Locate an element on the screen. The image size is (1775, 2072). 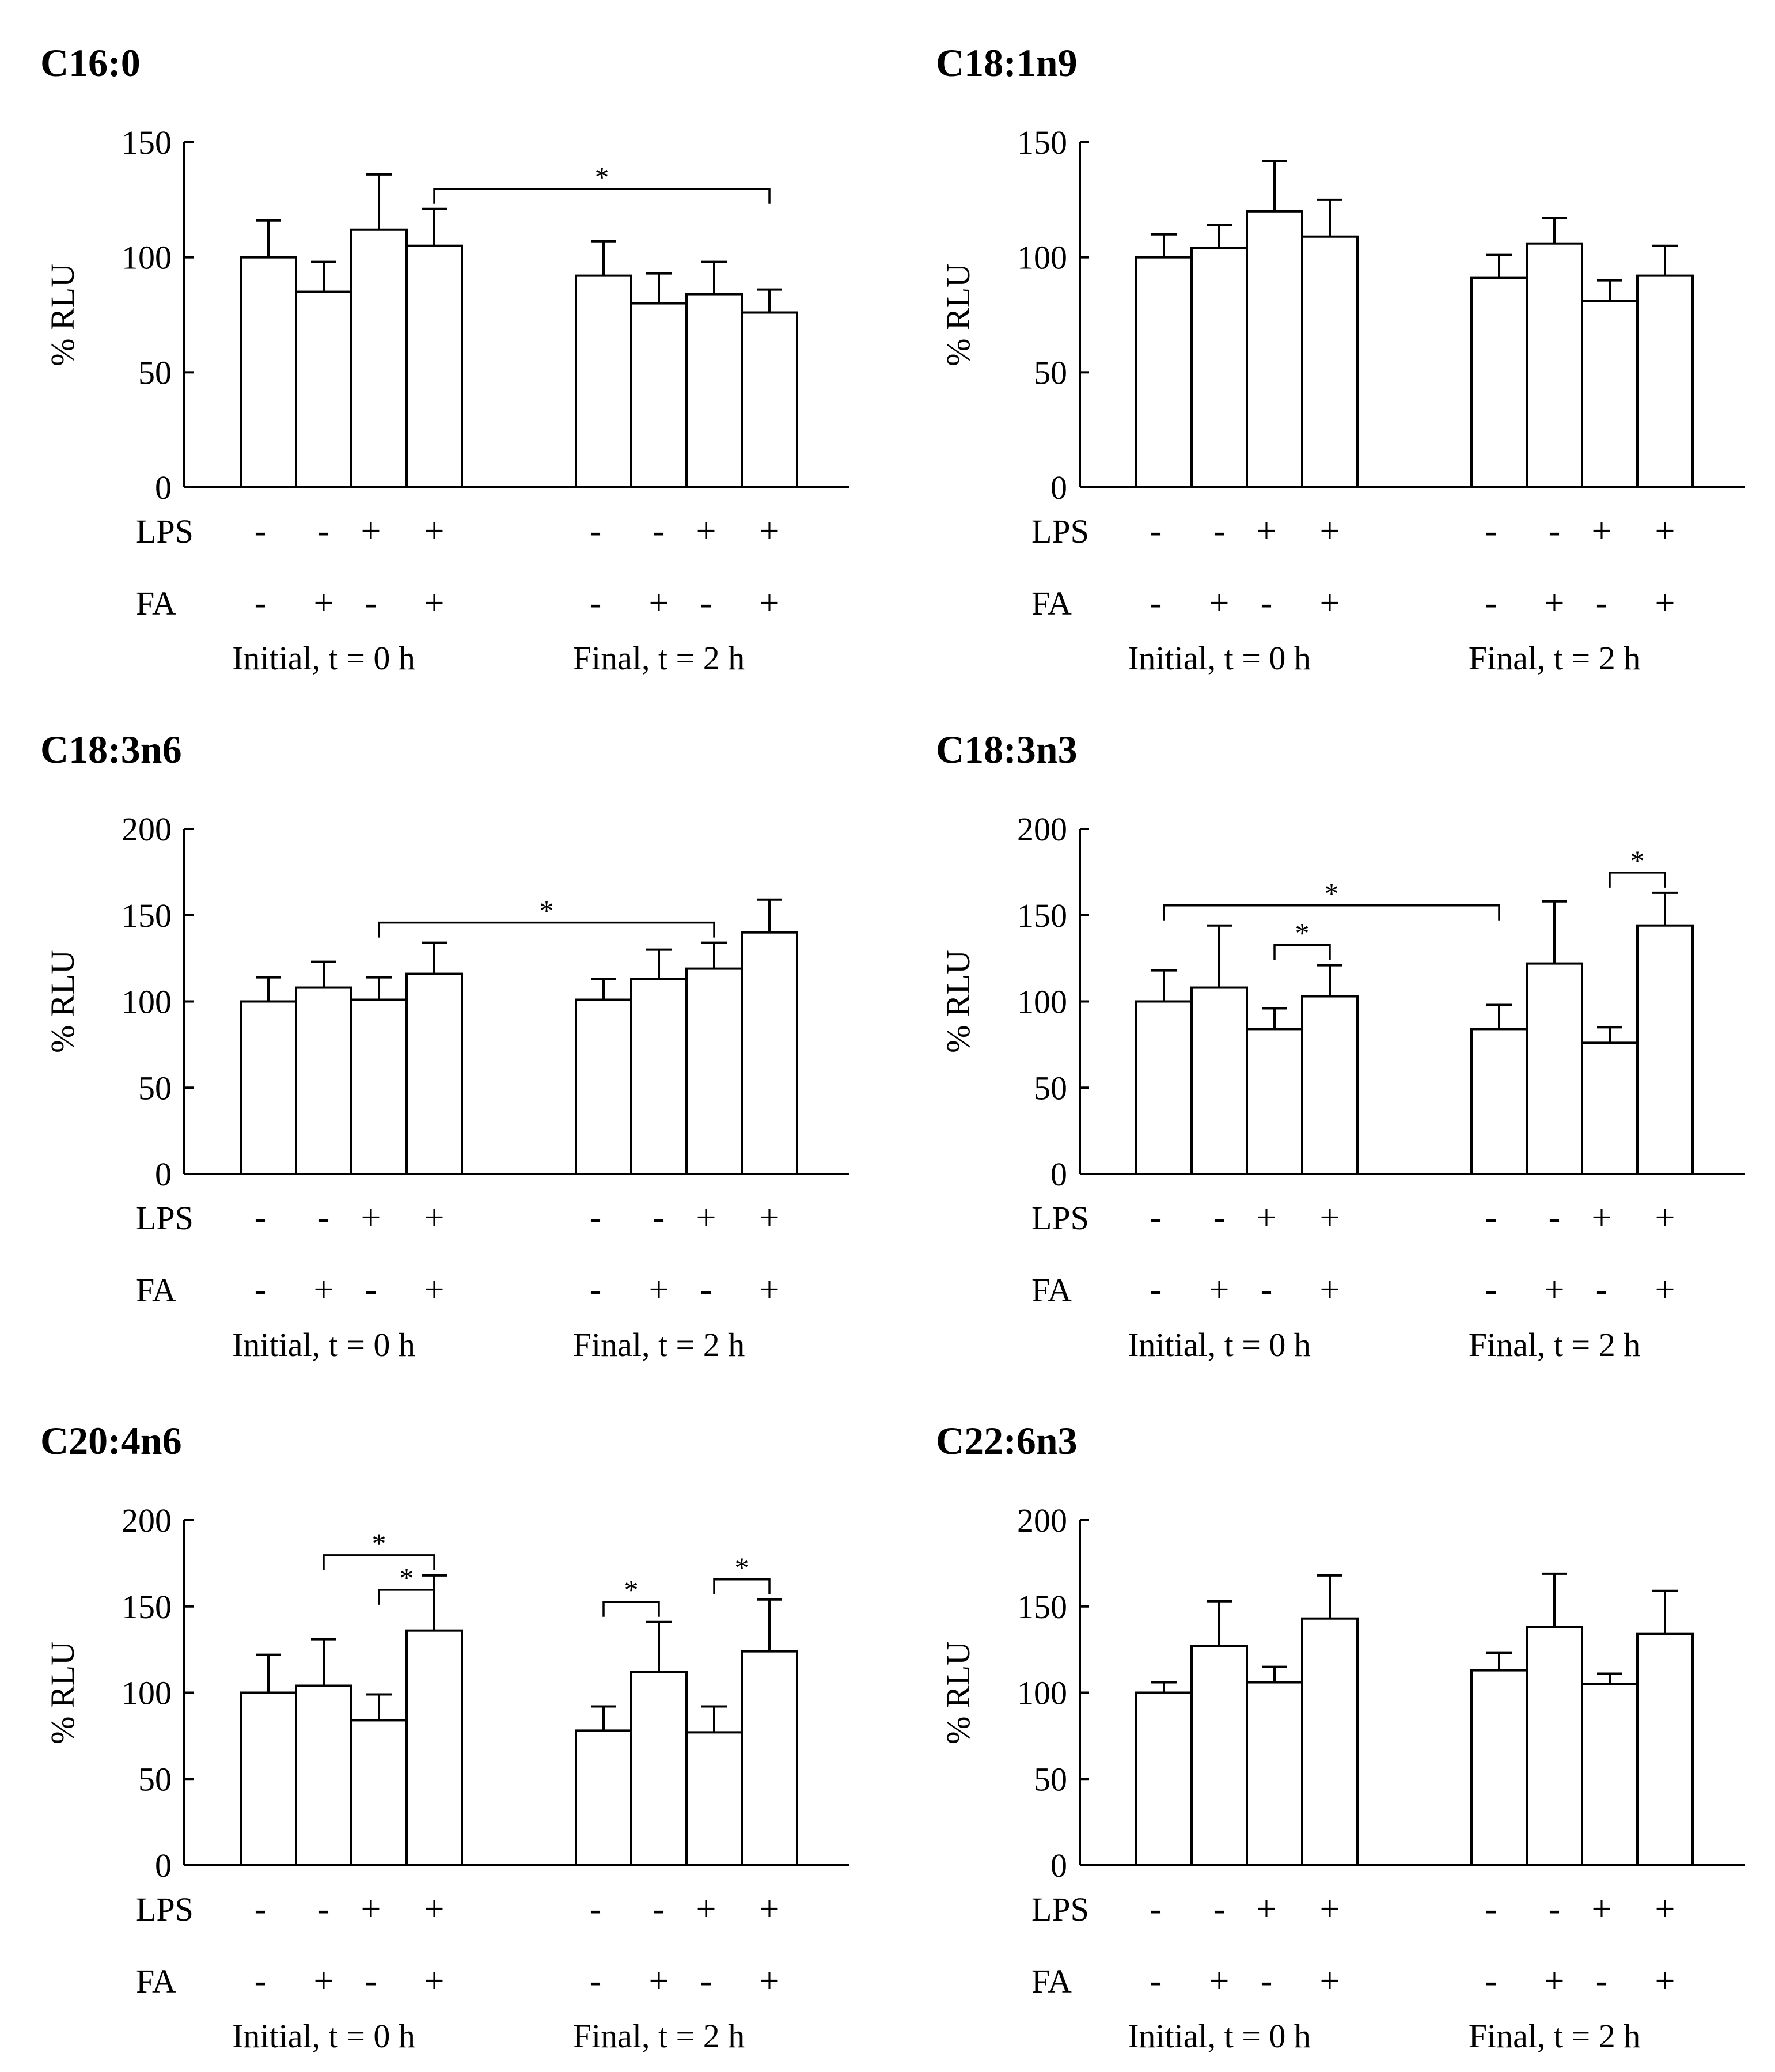
panel-title: C18:3n3 is located at coordinates (1007, 750).